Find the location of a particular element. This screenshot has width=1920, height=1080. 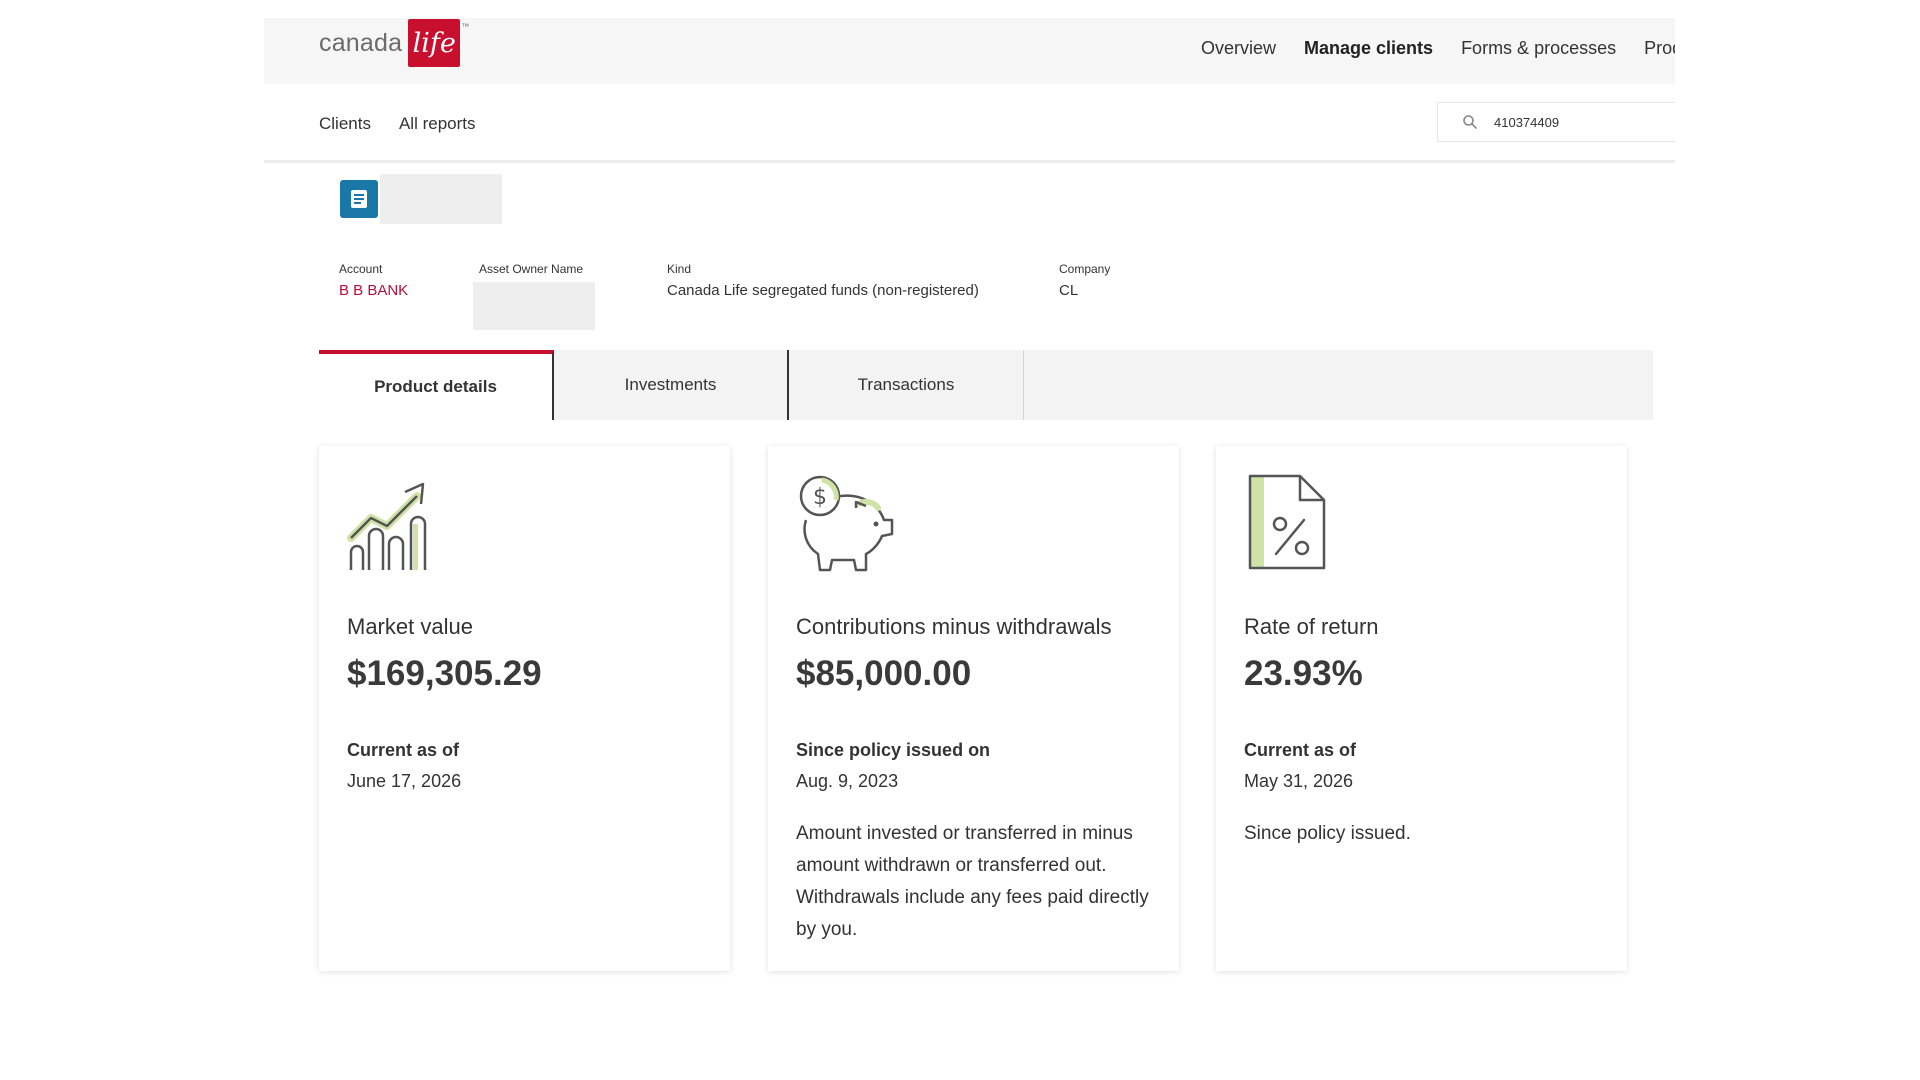

card-subtitle: Since policy issued on is located at coordinates (893, 750).